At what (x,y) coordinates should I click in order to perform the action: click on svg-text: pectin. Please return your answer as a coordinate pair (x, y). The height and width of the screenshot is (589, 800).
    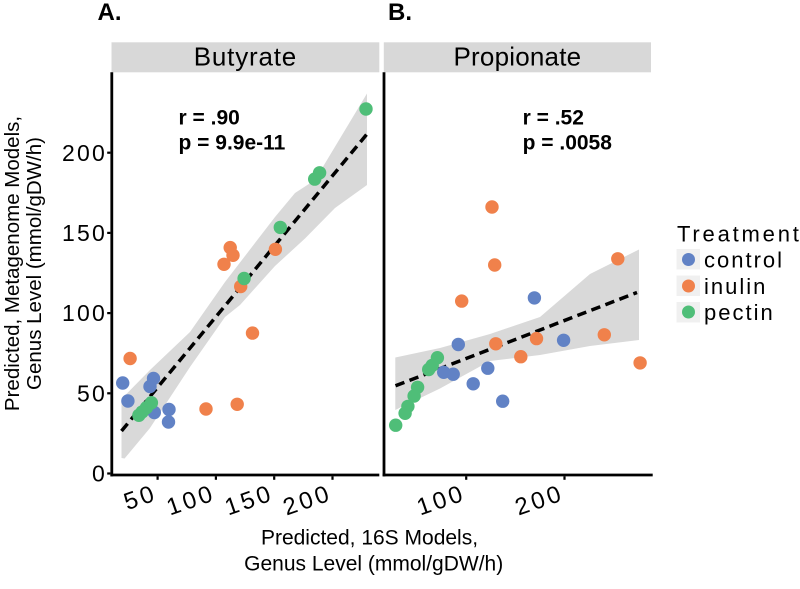
    Looking at the image, I should click on (739, 312).